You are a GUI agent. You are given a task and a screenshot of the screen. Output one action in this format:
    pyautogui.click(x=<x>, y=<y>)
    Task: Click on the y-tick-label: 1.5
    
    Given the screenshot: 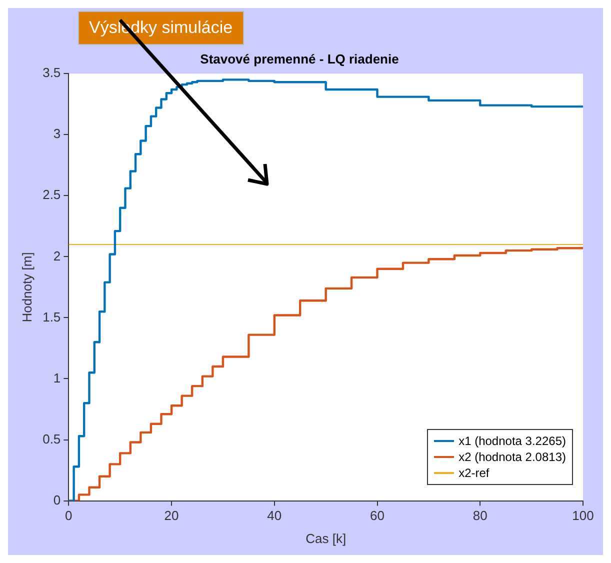 What is the action you would take?
    pyautogui.click(x=51, y=316)
    